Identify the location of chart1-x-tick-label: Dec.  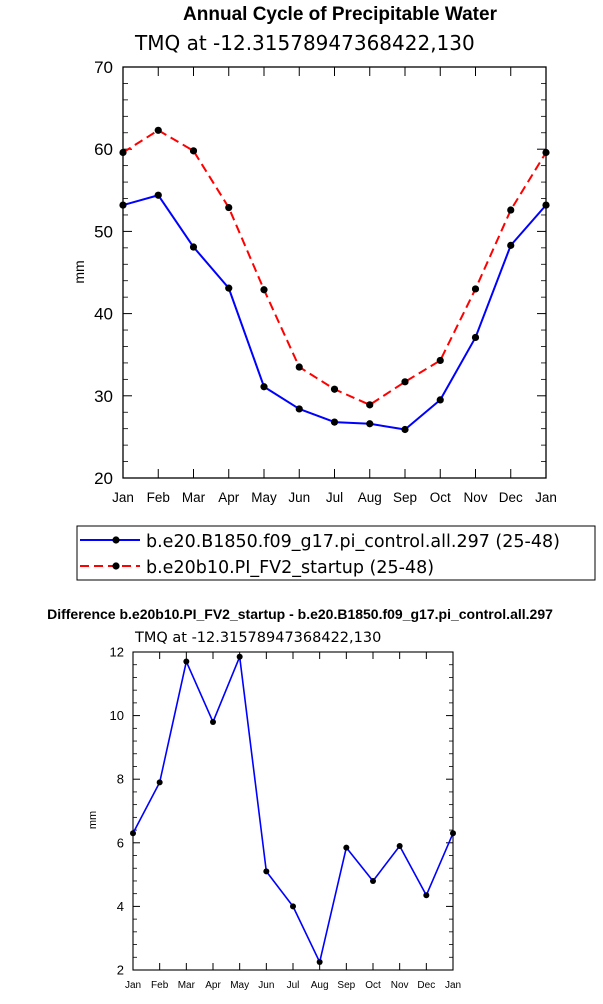
(511, 497).